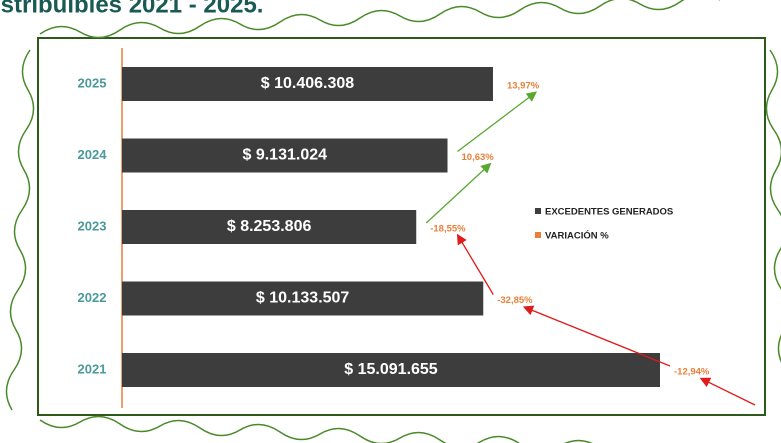 Image resolution: width=781 pixels, height=443 pixels. Describe the element at coordinates (92, 297) in the screenshot. I see `category-label: 2022` at that location.